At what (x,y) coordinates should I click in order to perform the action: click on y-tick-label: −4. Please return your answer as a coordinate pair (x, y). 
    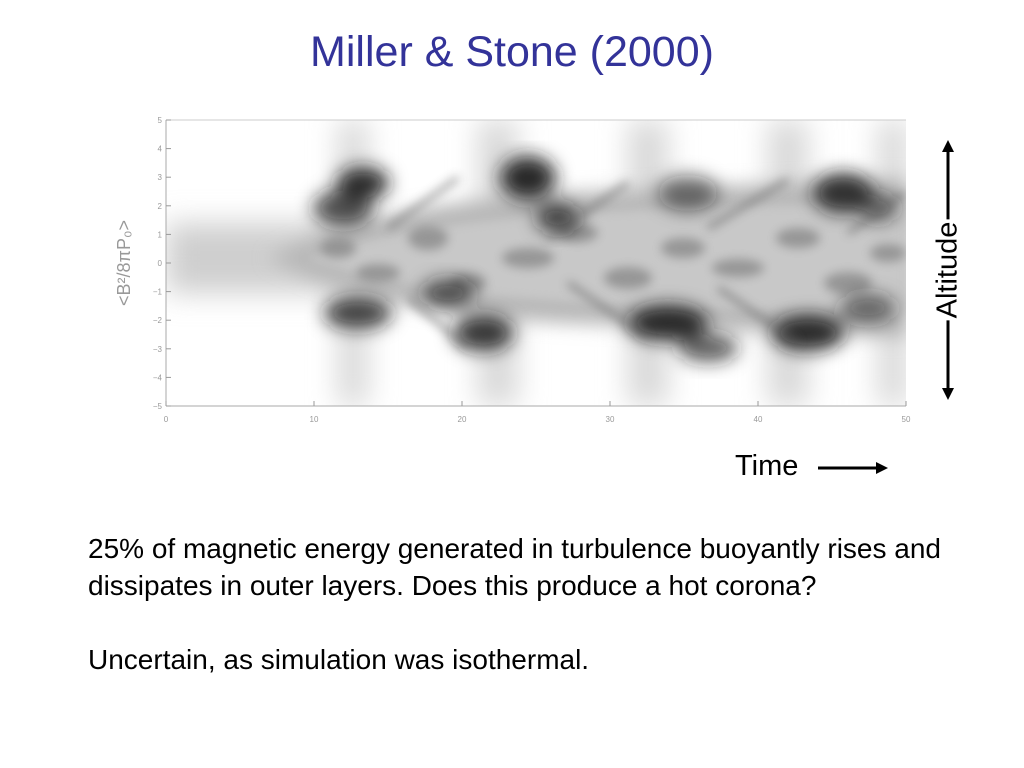
    Looking at the image, I should click on (158, 377).